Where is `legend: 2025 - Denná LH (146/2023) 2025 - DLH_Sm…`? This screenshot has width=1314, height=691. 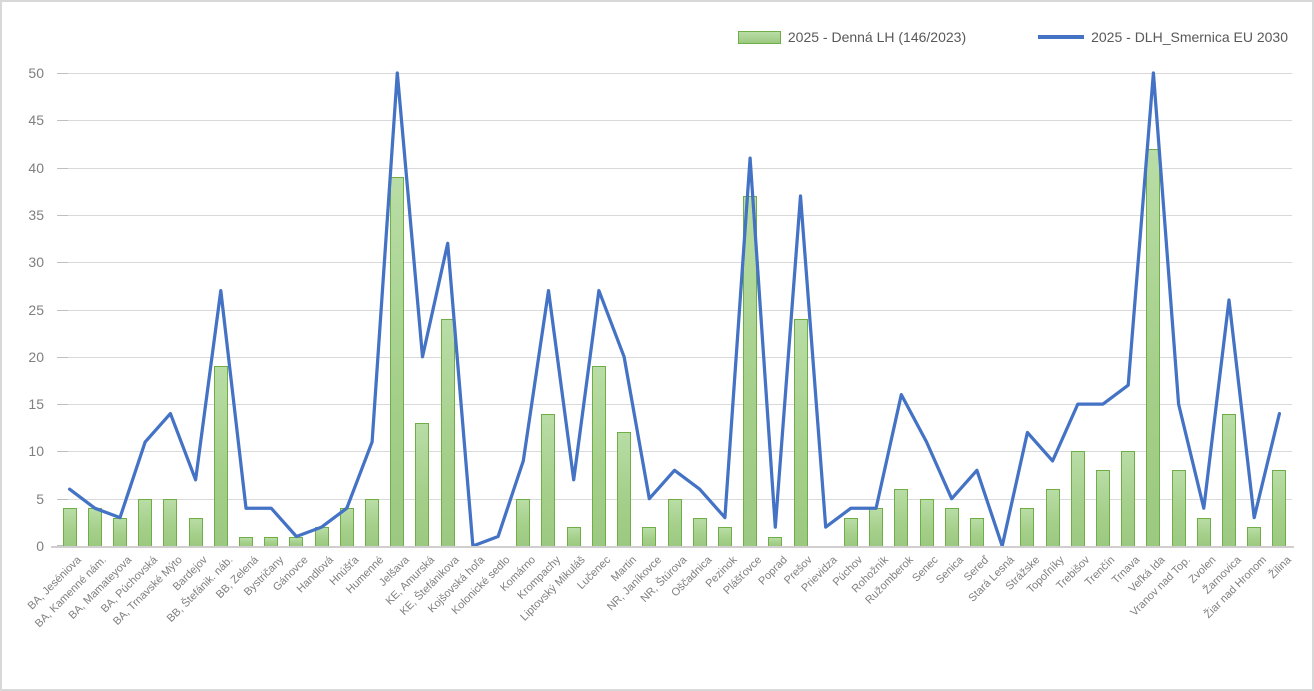 legend: 2025 - Denná LH (146/2023) 2025 - DLH_Sm… is located at coordinates (1012, 37).